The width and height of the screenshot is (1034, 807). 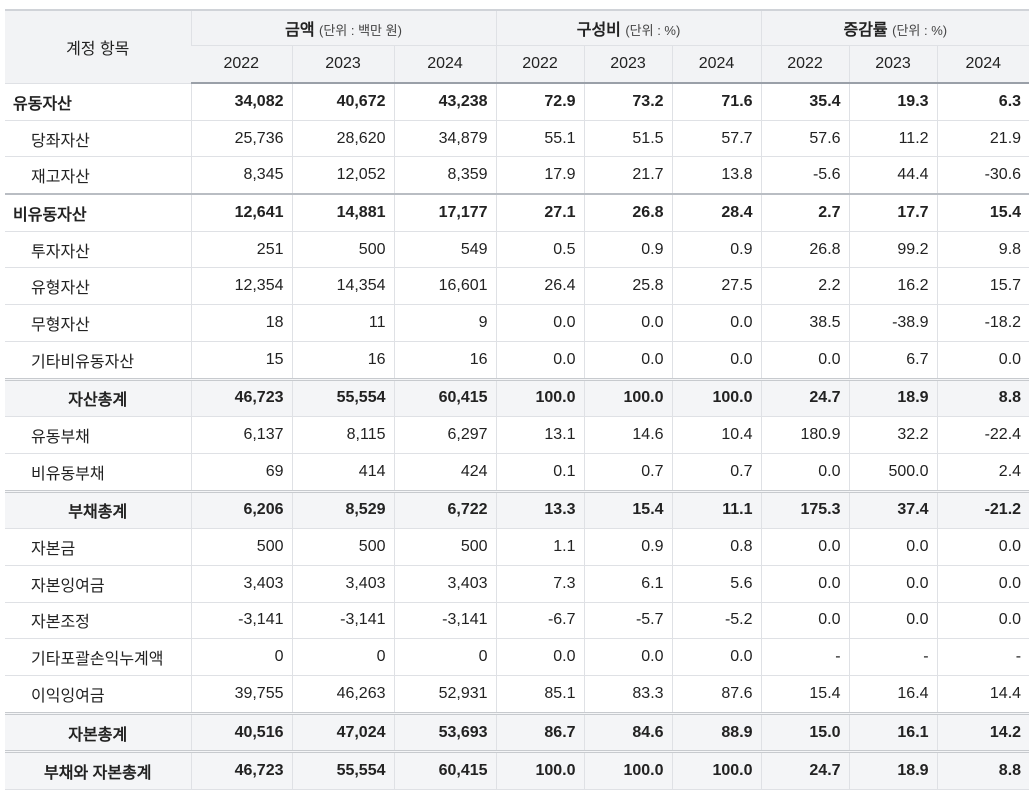 I want to click on value-cell: 2.7, so click(x=805, y=212).